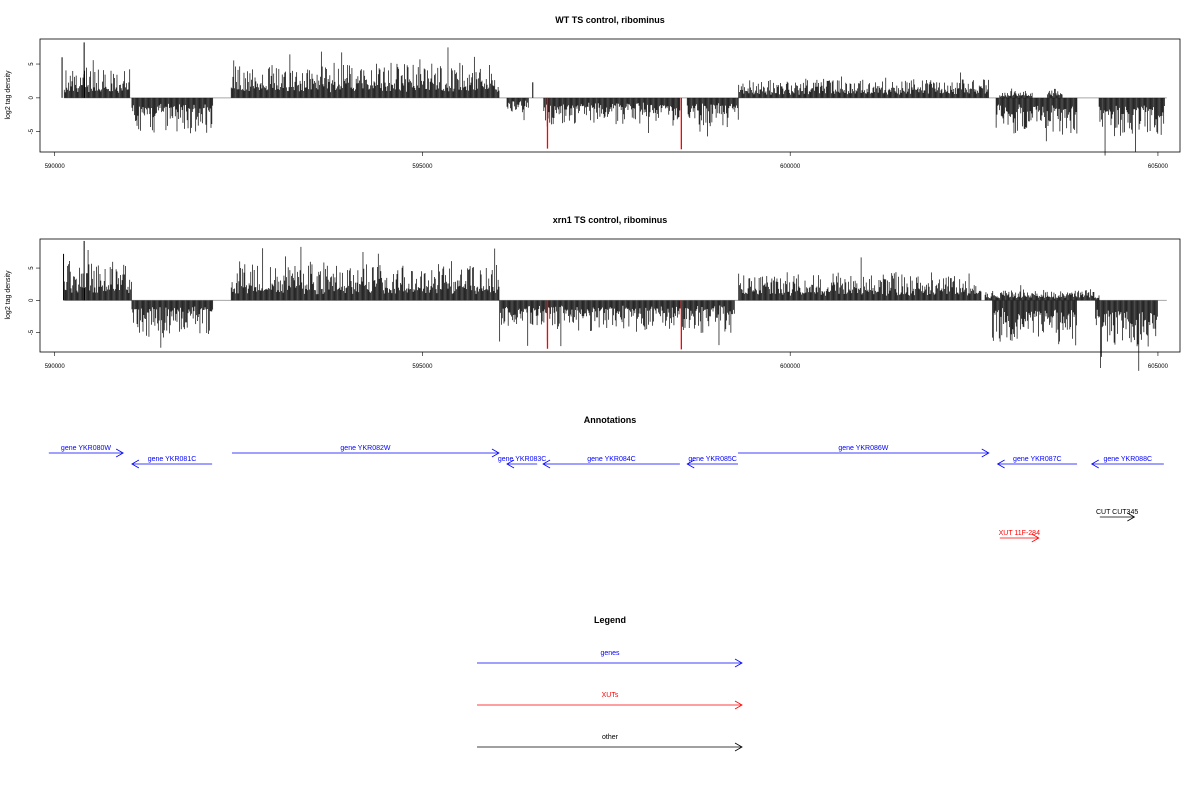 This screenshot has width=1200, height=800. I want to click on legend-entry: genes, so click(610, 659).